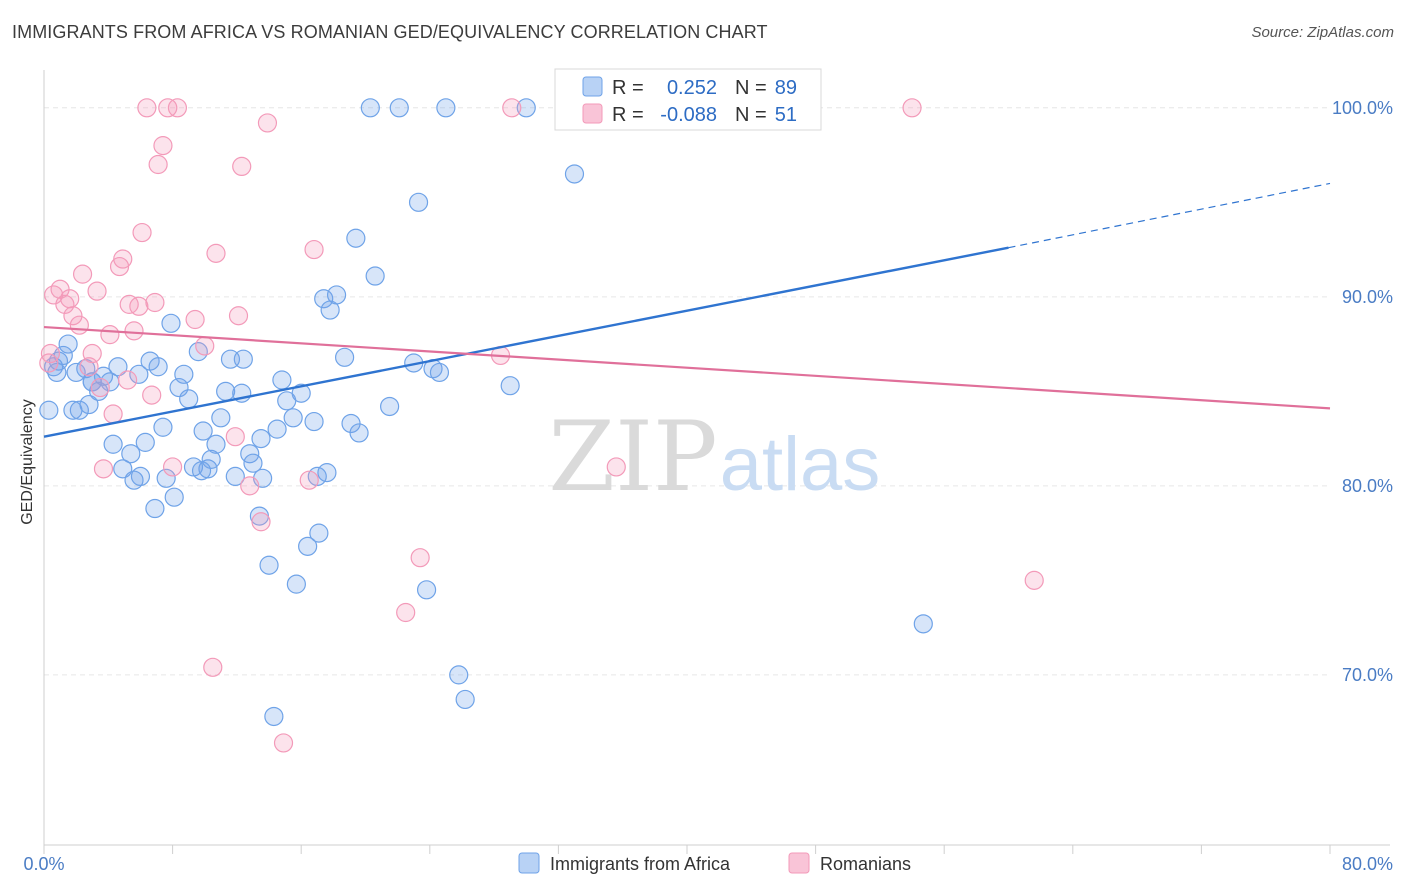 The image size is (1406, 892). Describe the element at coordinates (865, 864) in the screenshot. I see `legend-label-romanians: Romanians` at that location.